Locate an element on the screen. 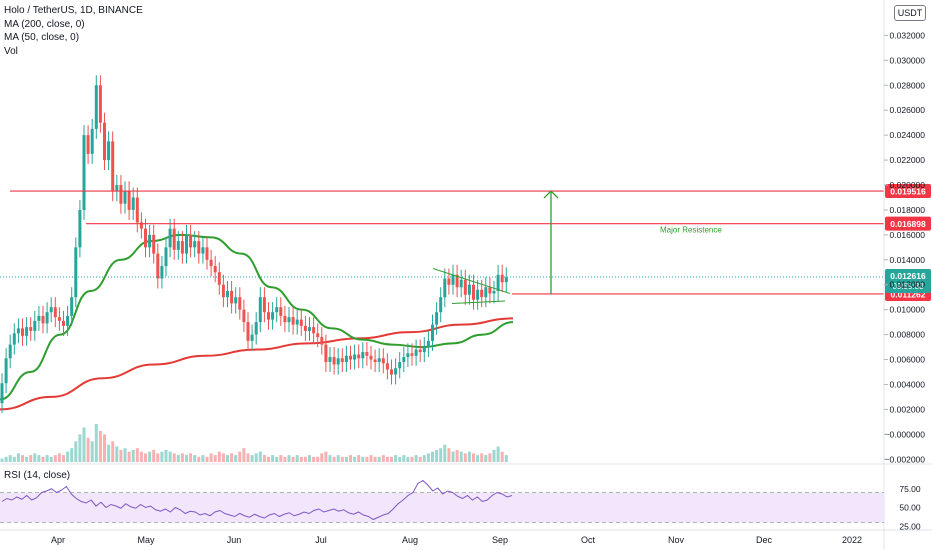 The image size is (932, 550). price-tick-label: 0.022000 is located at coordinates (908, 160).